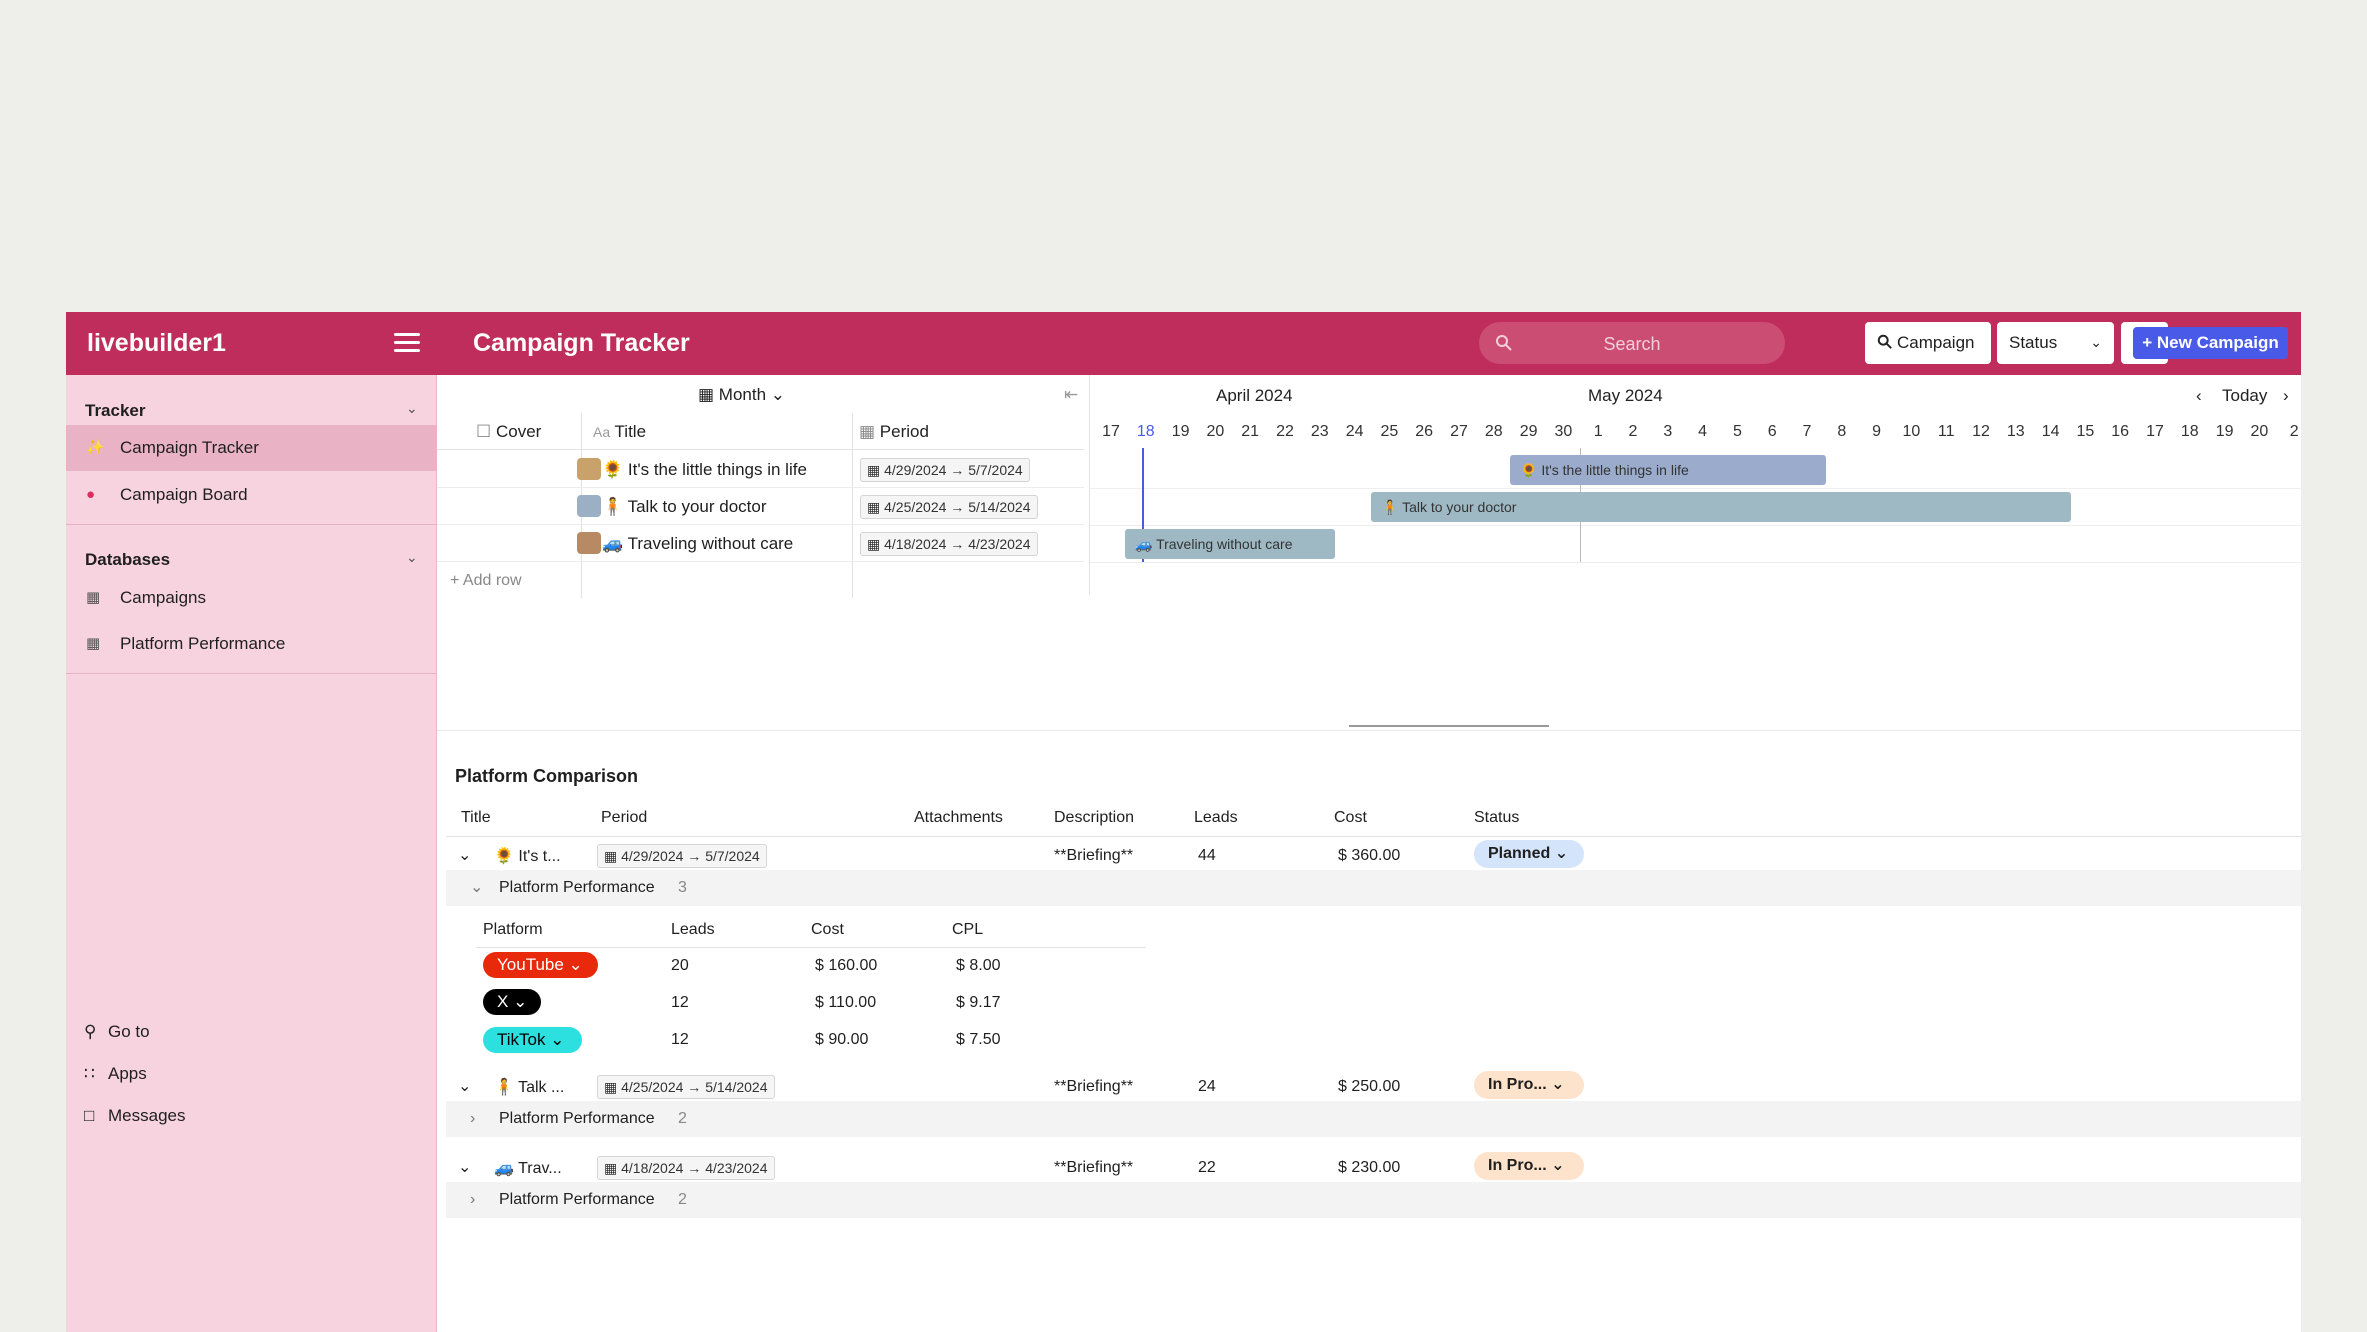  What do you see at coordinates (1721, 507) in the screenshot?
I see `timeline-bar: 🧍 Talk to your doctor` at bounding box center [1721, 507].